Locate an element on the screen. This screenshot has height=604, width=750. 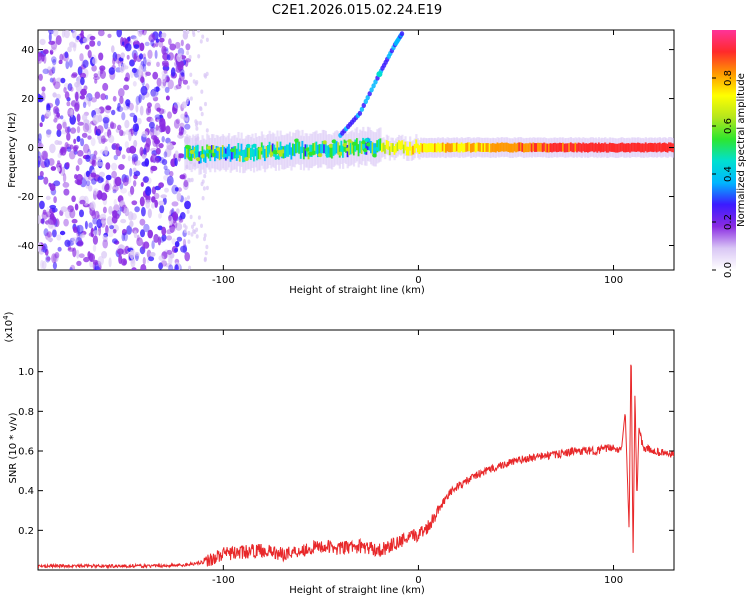
y-tick-label: 0.4 is located at coordinates (26, 491).